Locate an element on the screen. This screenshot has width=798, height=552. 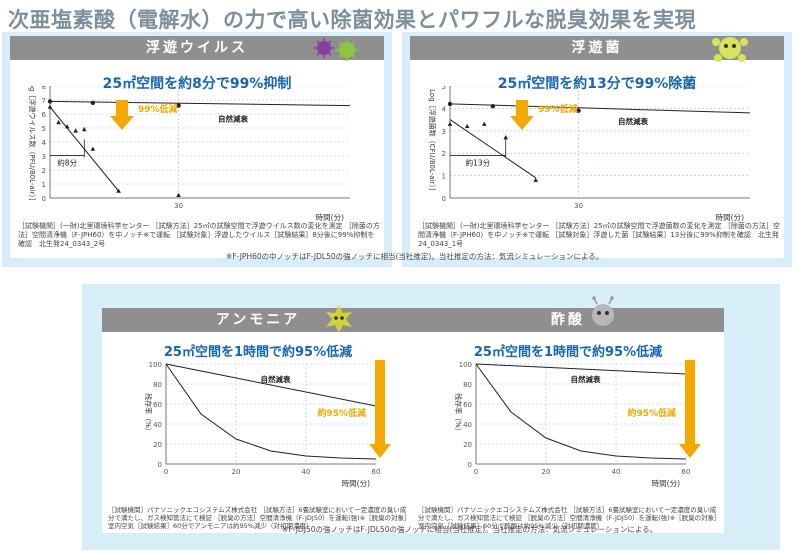
panel-subtitle: 25㎡空間を約13分で99%除菌 is located at coordinates (597, 84).